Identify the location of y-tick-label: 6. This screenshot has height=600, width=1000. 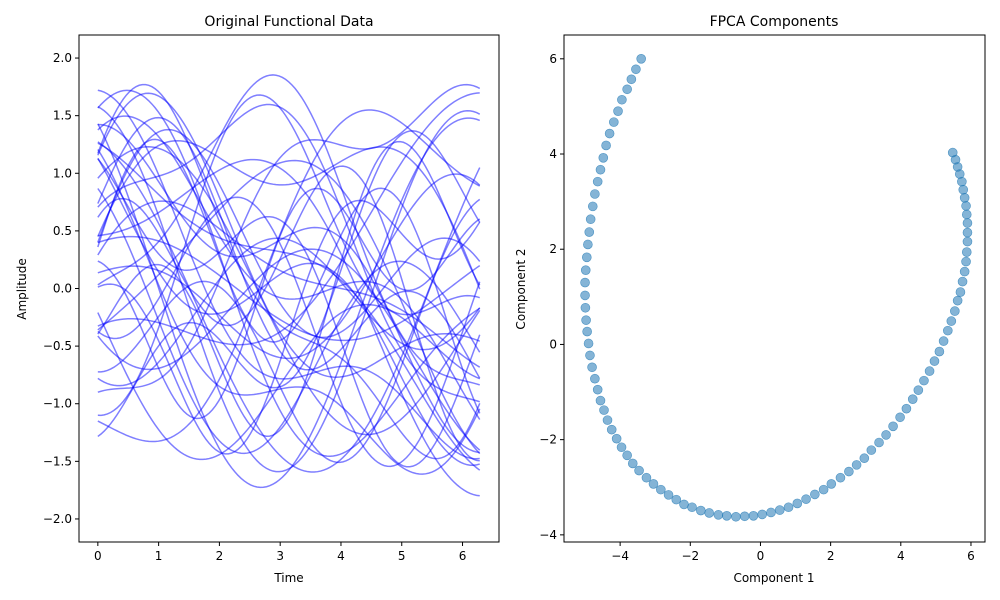
(553, 59).